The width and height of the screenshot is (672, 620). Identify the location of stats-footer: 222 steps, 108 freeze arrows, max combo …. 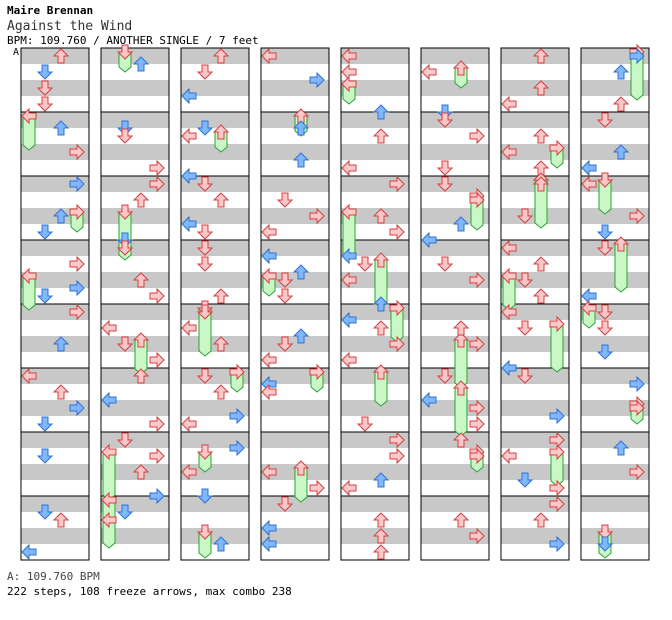
(149, 591).